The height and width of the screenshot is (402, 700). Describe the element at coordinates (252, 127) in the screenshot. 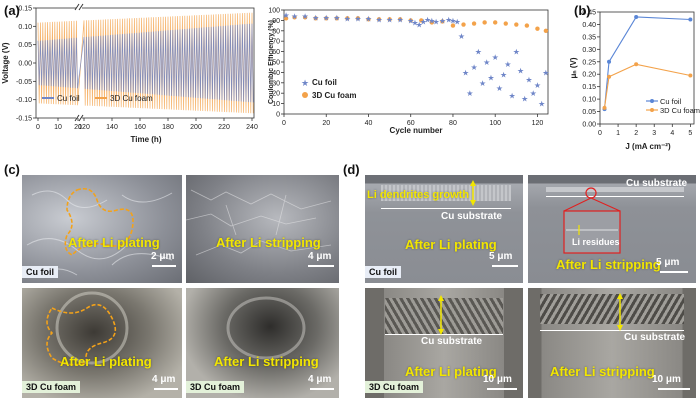

I see `x-tick-label: 240` at that location.